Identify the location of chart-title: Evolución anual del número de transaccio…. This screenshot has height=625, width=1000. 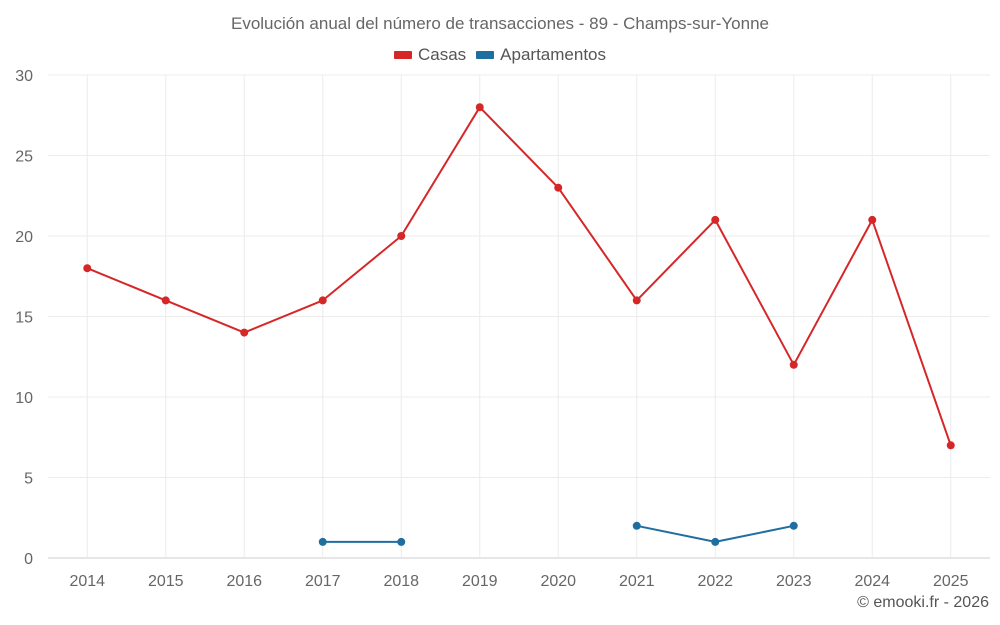
(499, 23).